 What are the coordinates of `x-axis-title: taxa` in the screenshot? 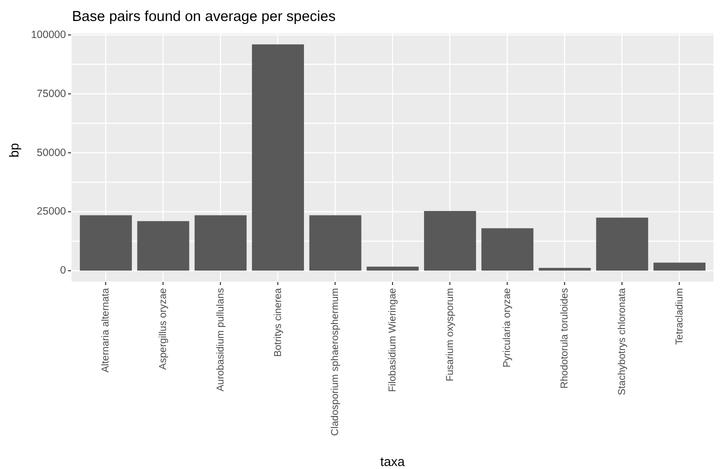 It's located at (393, 461).